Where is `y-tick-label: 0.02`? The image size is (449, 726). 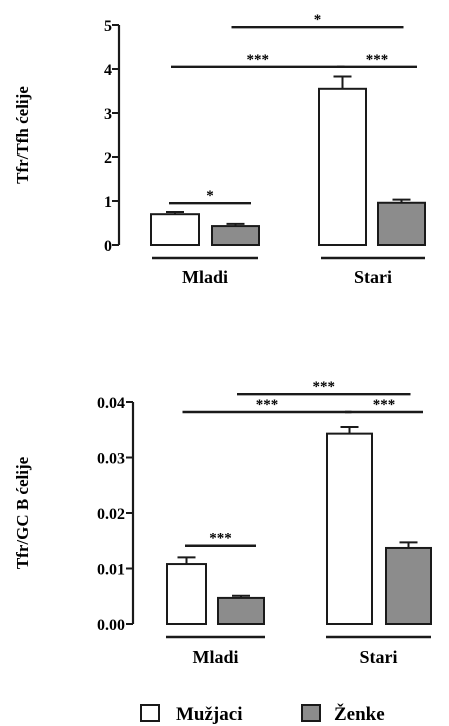
y-tick-label: 0.02 is located at coordinates (111, 514).